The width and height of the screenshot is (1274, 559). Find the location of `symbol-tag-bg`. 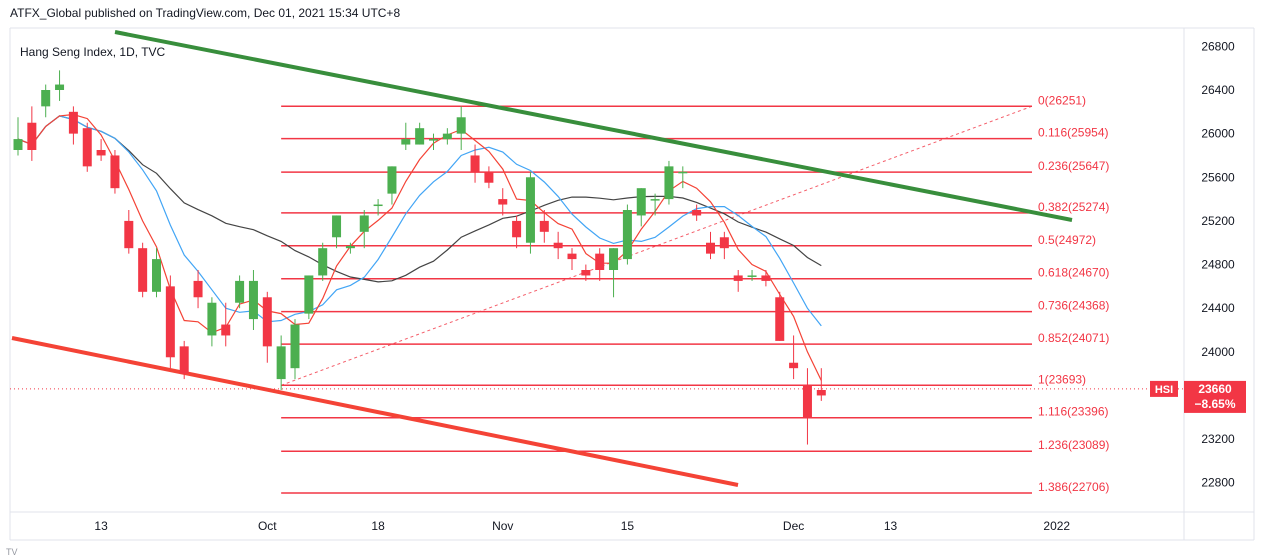

symbol-tag-bg is located at coordinates (1164, 388).